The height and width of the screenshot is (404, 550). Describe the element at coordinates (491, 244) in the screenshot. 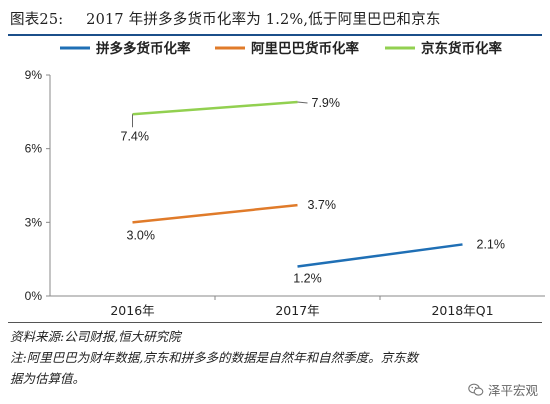

I see `data-label: 2.1%` at that location.